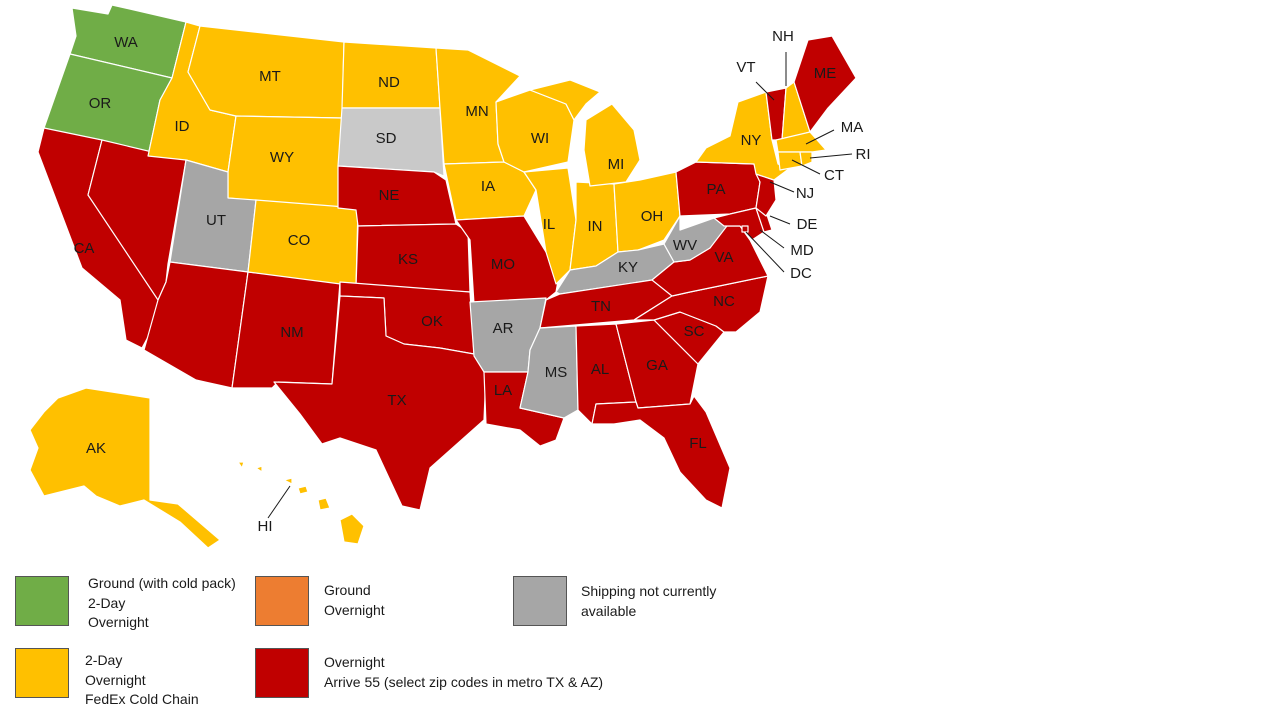 The width and height of the screenshot is (1280, 720). I want to click on label-FL: FL, so click(698, 443).